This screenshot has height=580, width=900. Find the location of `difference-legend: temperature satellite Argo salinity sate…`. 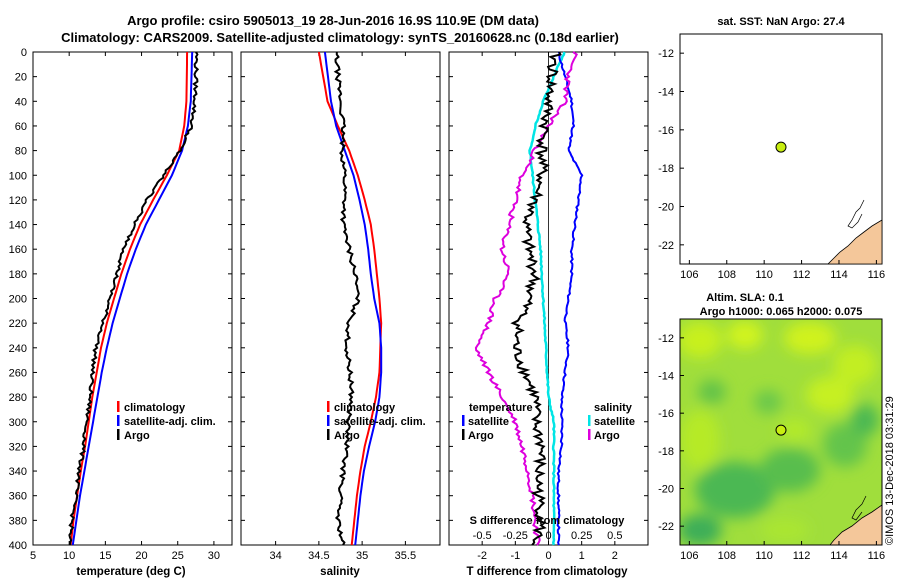

difference-legend: temperature satellite Argo salinity sate… is located at coordinates (548, 464).